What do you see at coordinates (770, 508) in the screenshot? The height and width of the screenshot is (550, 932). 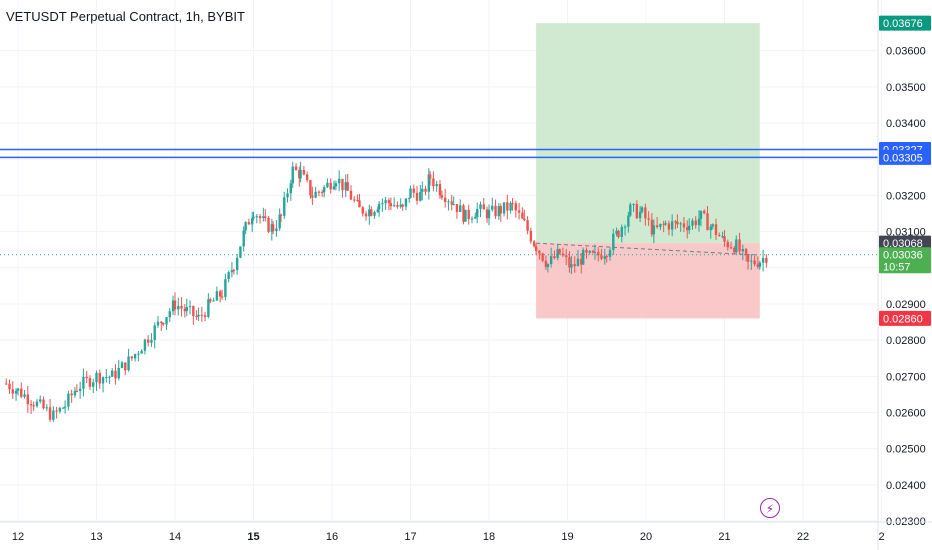 I see `lightning-icon: ⚡` at bounding box center [770, 508].